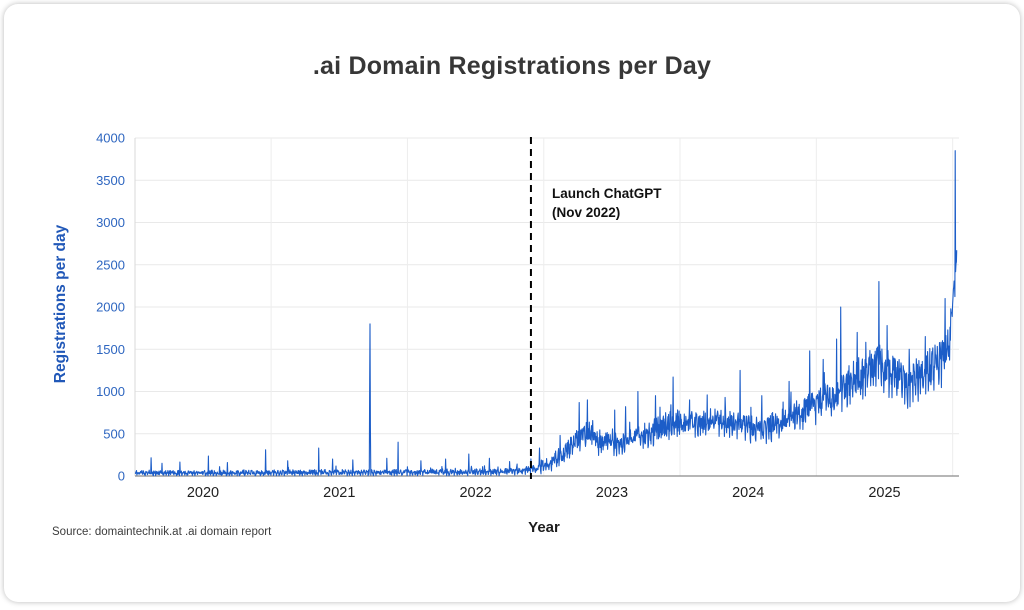 This screenshot has width=1024, height=610. I want to click on y-tick-label: 1500, so click(110, 349).